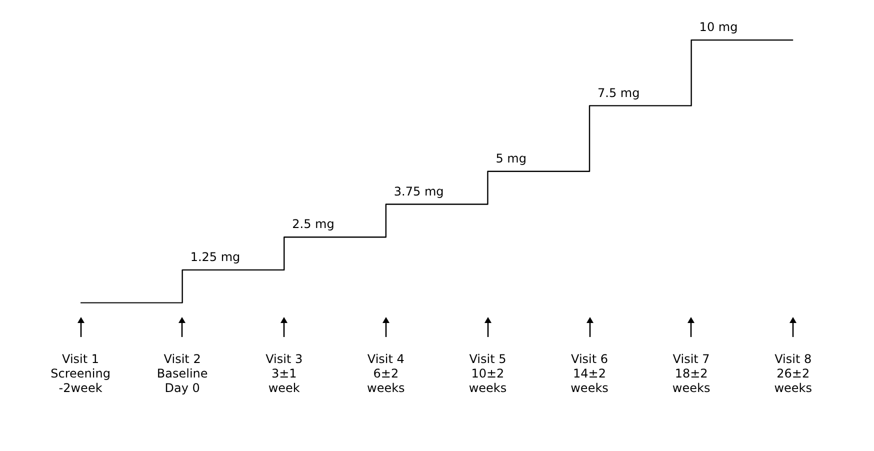  I want to click on x-tick-label: Visit 7 18±2 weeks, so click(691, 373).